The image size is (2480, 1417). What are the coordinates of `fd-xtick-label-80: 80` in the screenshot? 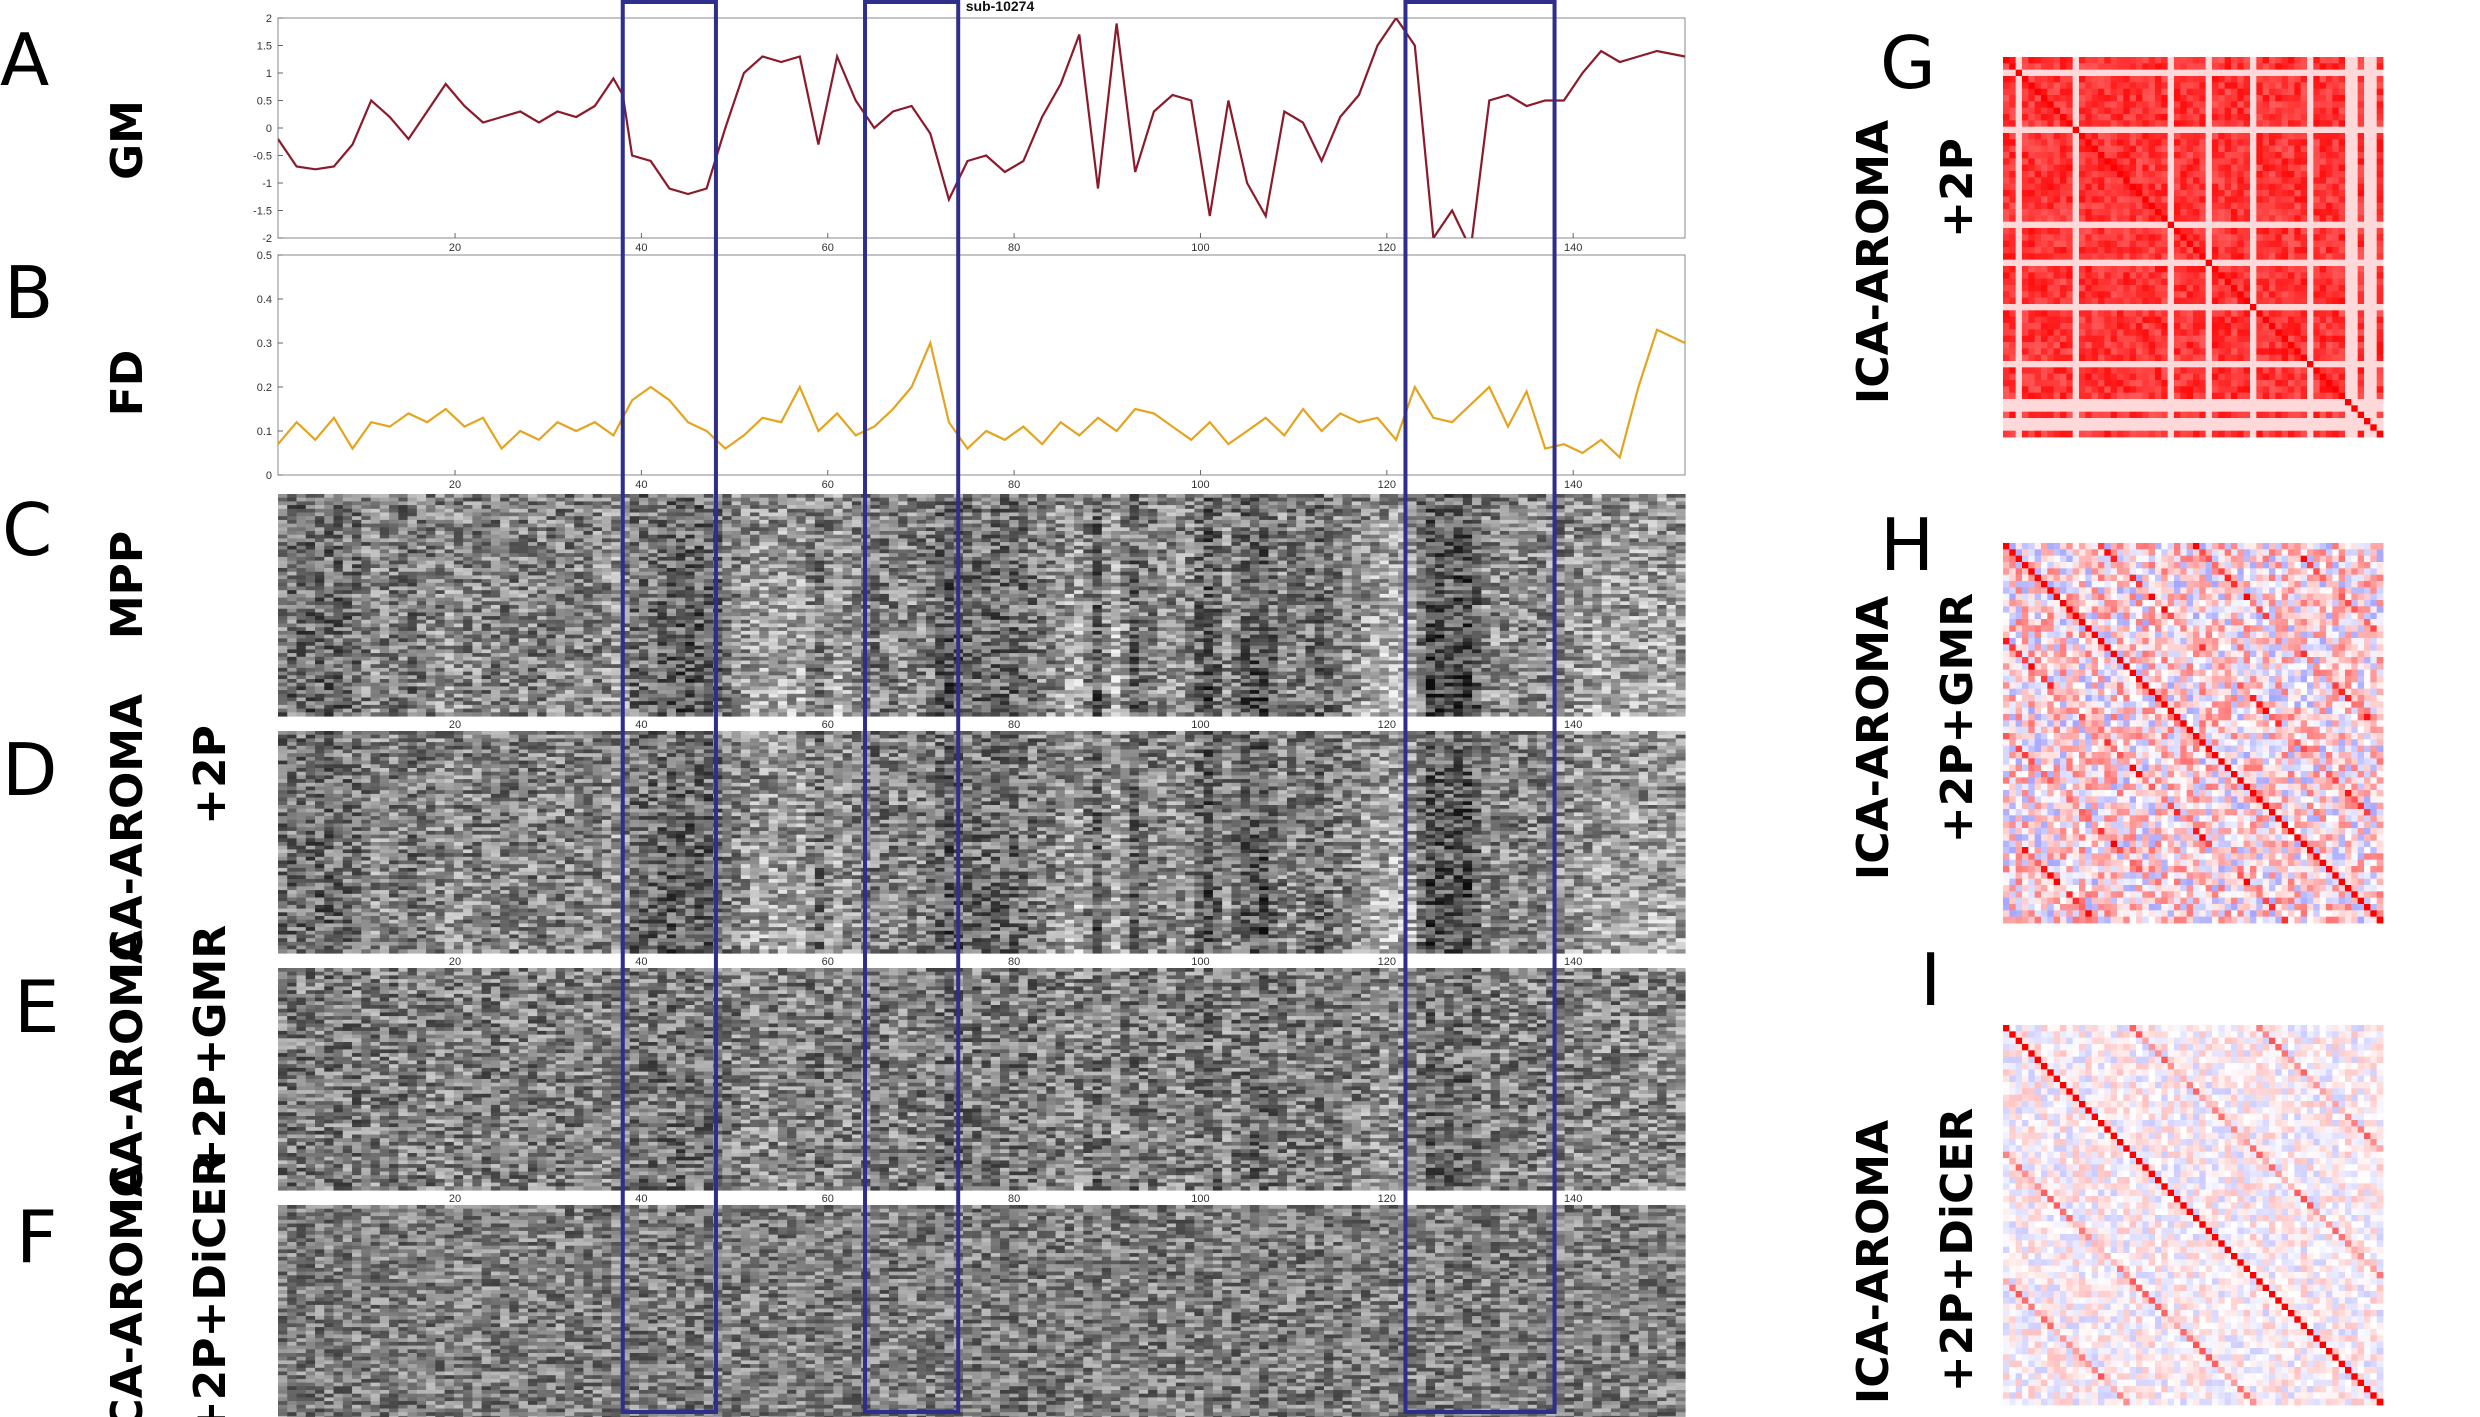 It's located at (1014, 485).